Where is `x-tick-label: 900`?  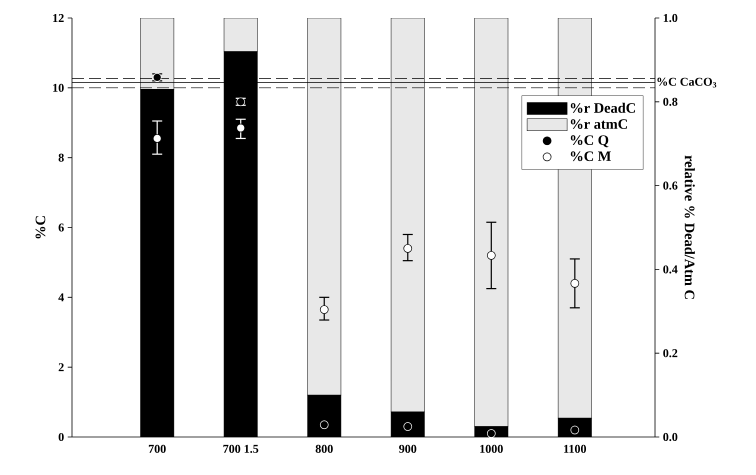 x-tick-label: 900 is located at coordinates (407, 448).